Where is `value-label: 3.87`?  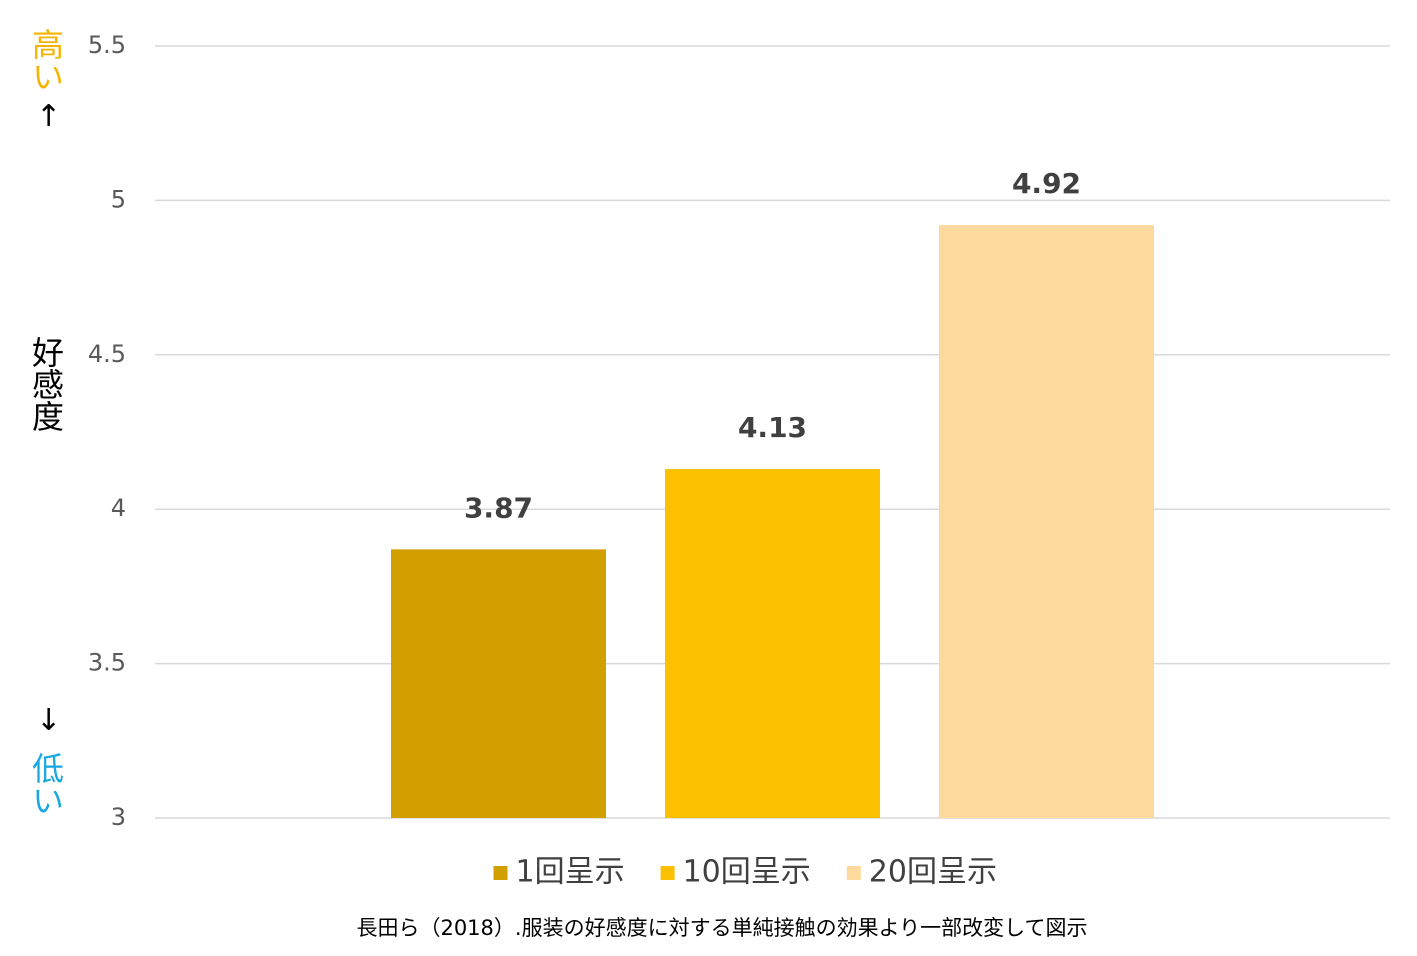
value-label: 3.87 is located at coordinates (498, 507).